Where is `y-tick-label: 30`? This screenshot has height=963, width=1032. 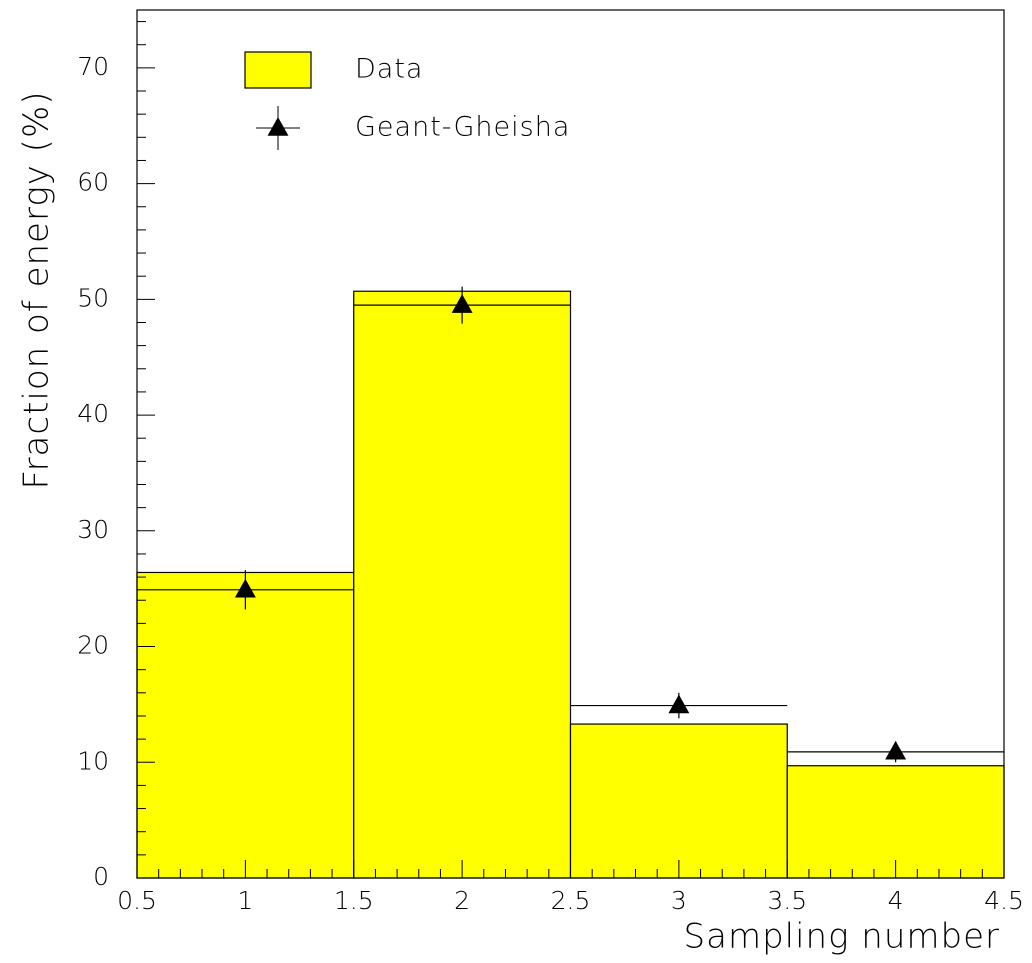
y-tick-label: 30 is located at coordinates (93, 529).